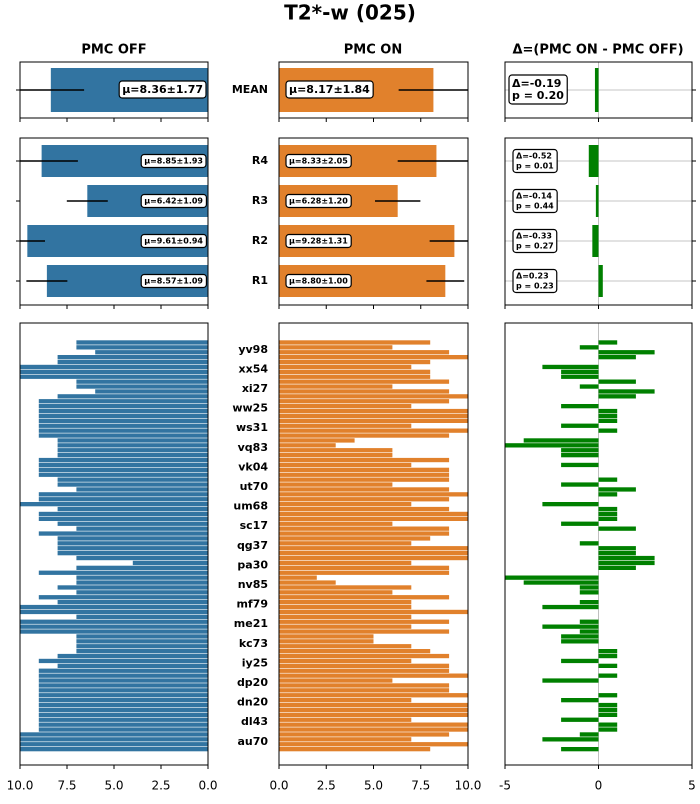  What do you see at coordinates (173, 161) in the screenshot?
I see `value-label: μ=8.85±1.93` at bounding box center [173, 161].